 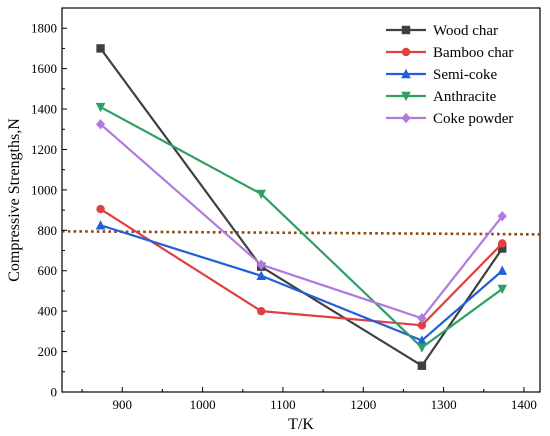 I want to click on x-tick-label: 1200, so click(x=363, y=404).